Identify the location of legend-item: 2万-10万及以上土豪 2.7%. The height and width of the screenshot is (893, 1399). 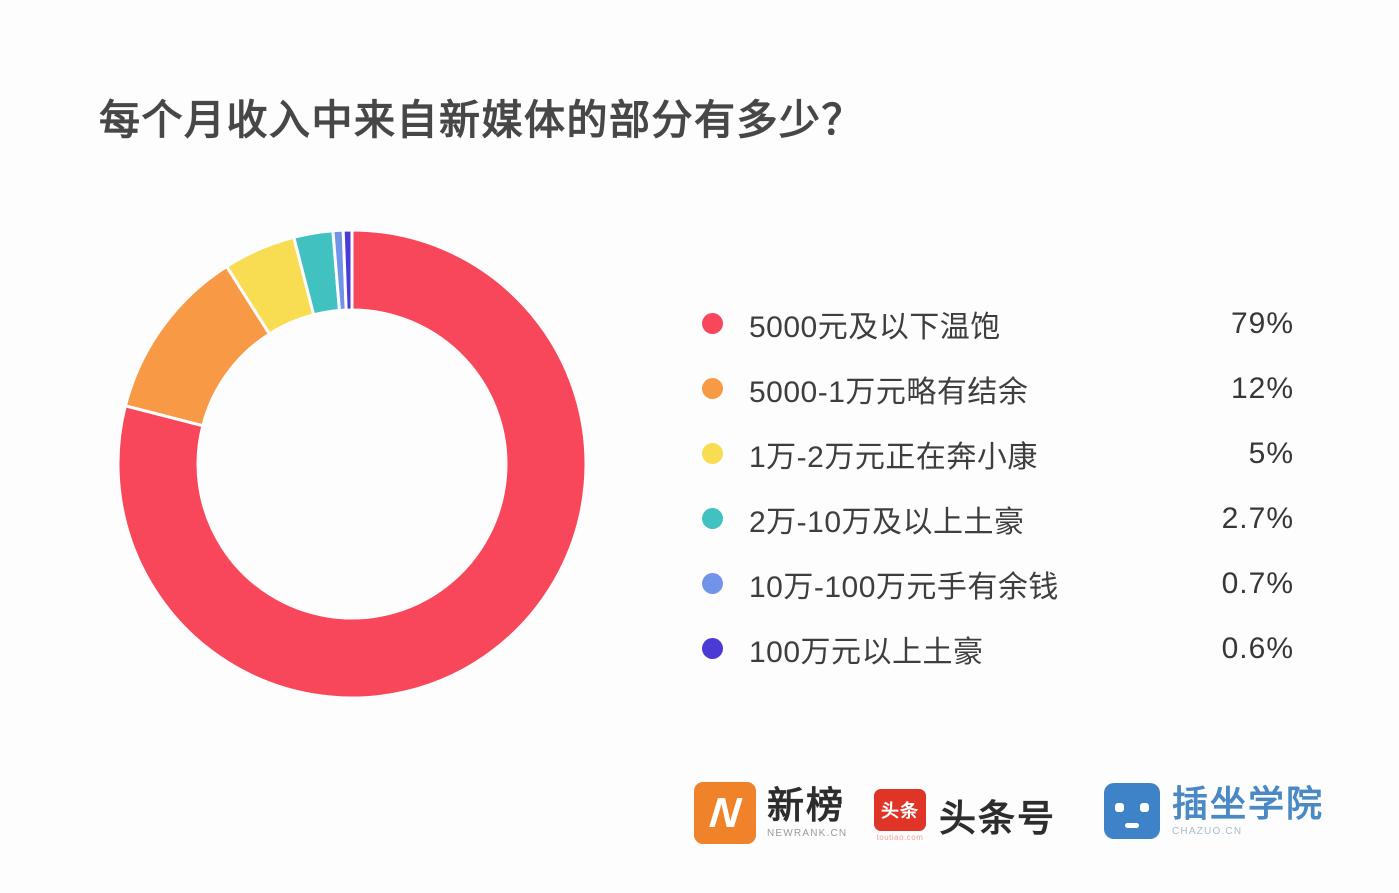
(998, 518).